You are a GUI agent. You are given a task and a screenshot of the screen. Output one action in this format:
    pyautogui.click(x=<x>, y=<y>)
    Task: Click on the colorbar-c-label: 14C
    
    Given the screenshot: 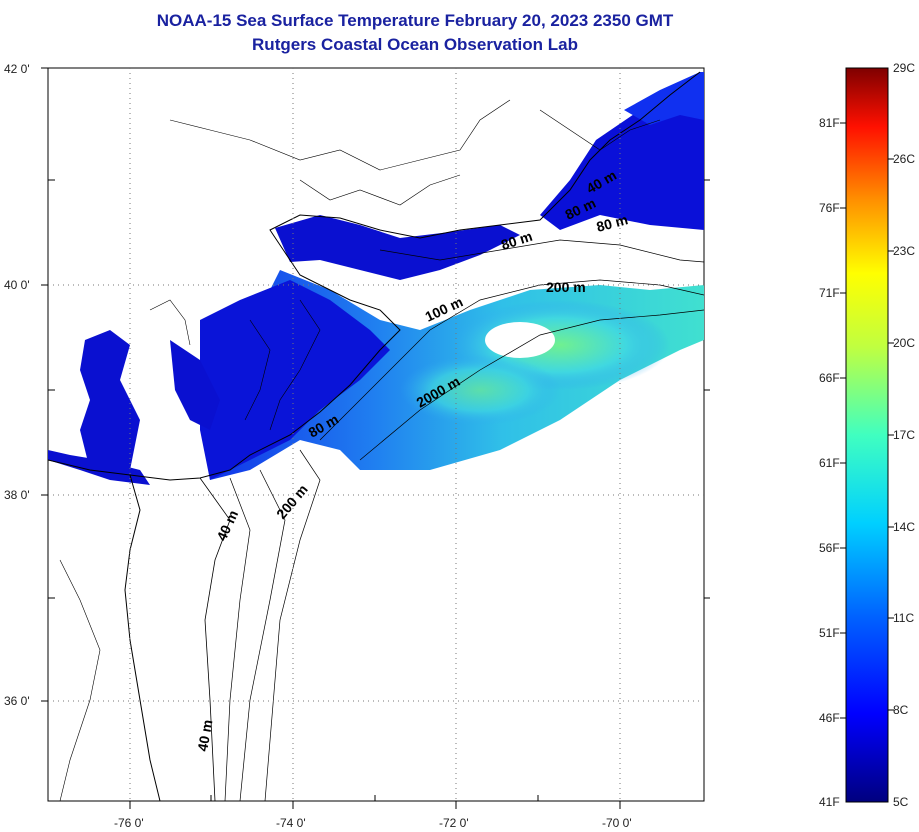 What is the action you would take?
    pyautogui.click(x=904, y=527)
    